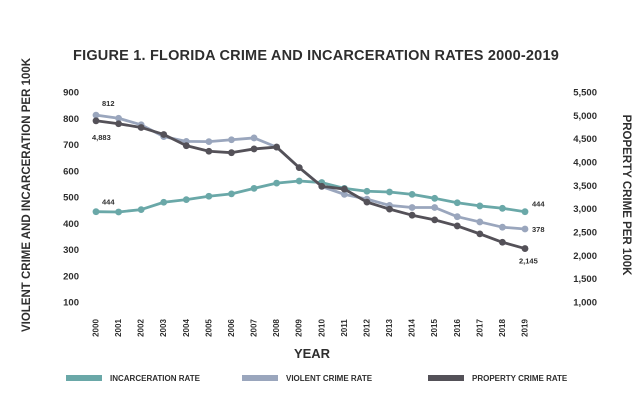 The width and height of the screenshot is (640, 410). I want to click on x-axis-label: YEAR, so click(312, 353).